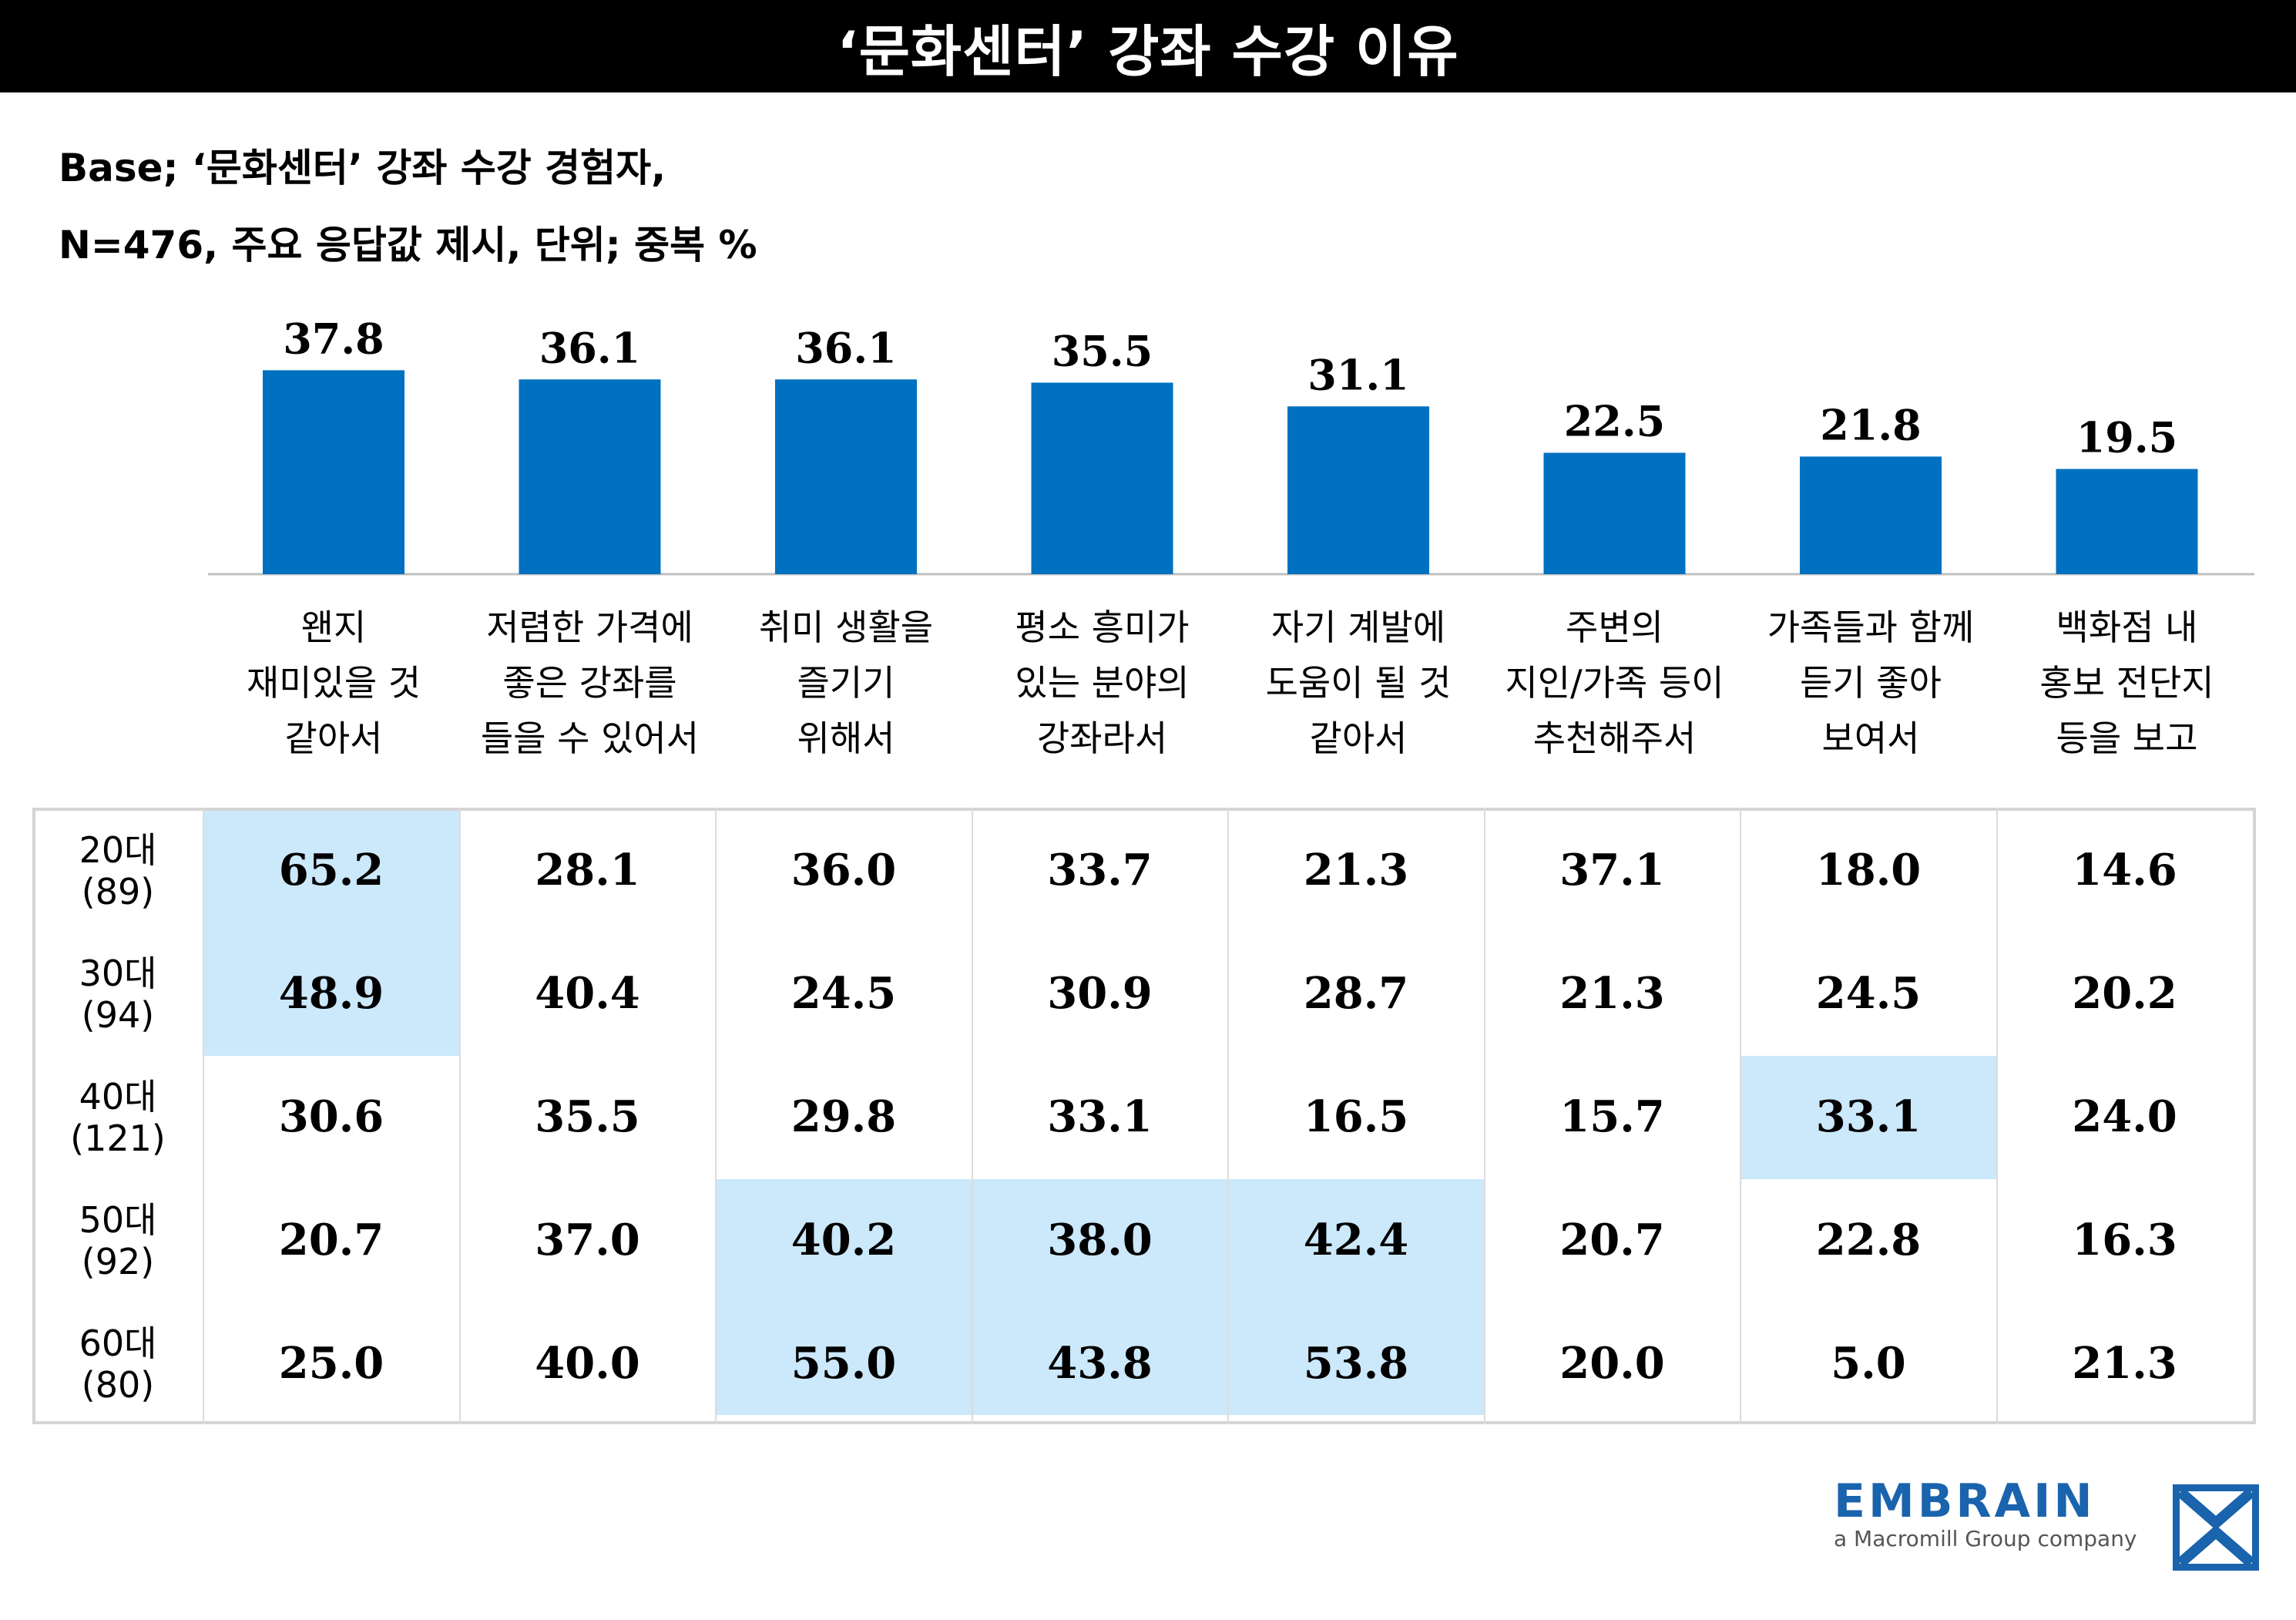 Image resolution: width=2296 pixels, height=1620 pixels. What do you see at coordinates (1871, 628) in the screenshot?
I see `category-label: 가족들과 함께` at bounding box center [1871, 628].